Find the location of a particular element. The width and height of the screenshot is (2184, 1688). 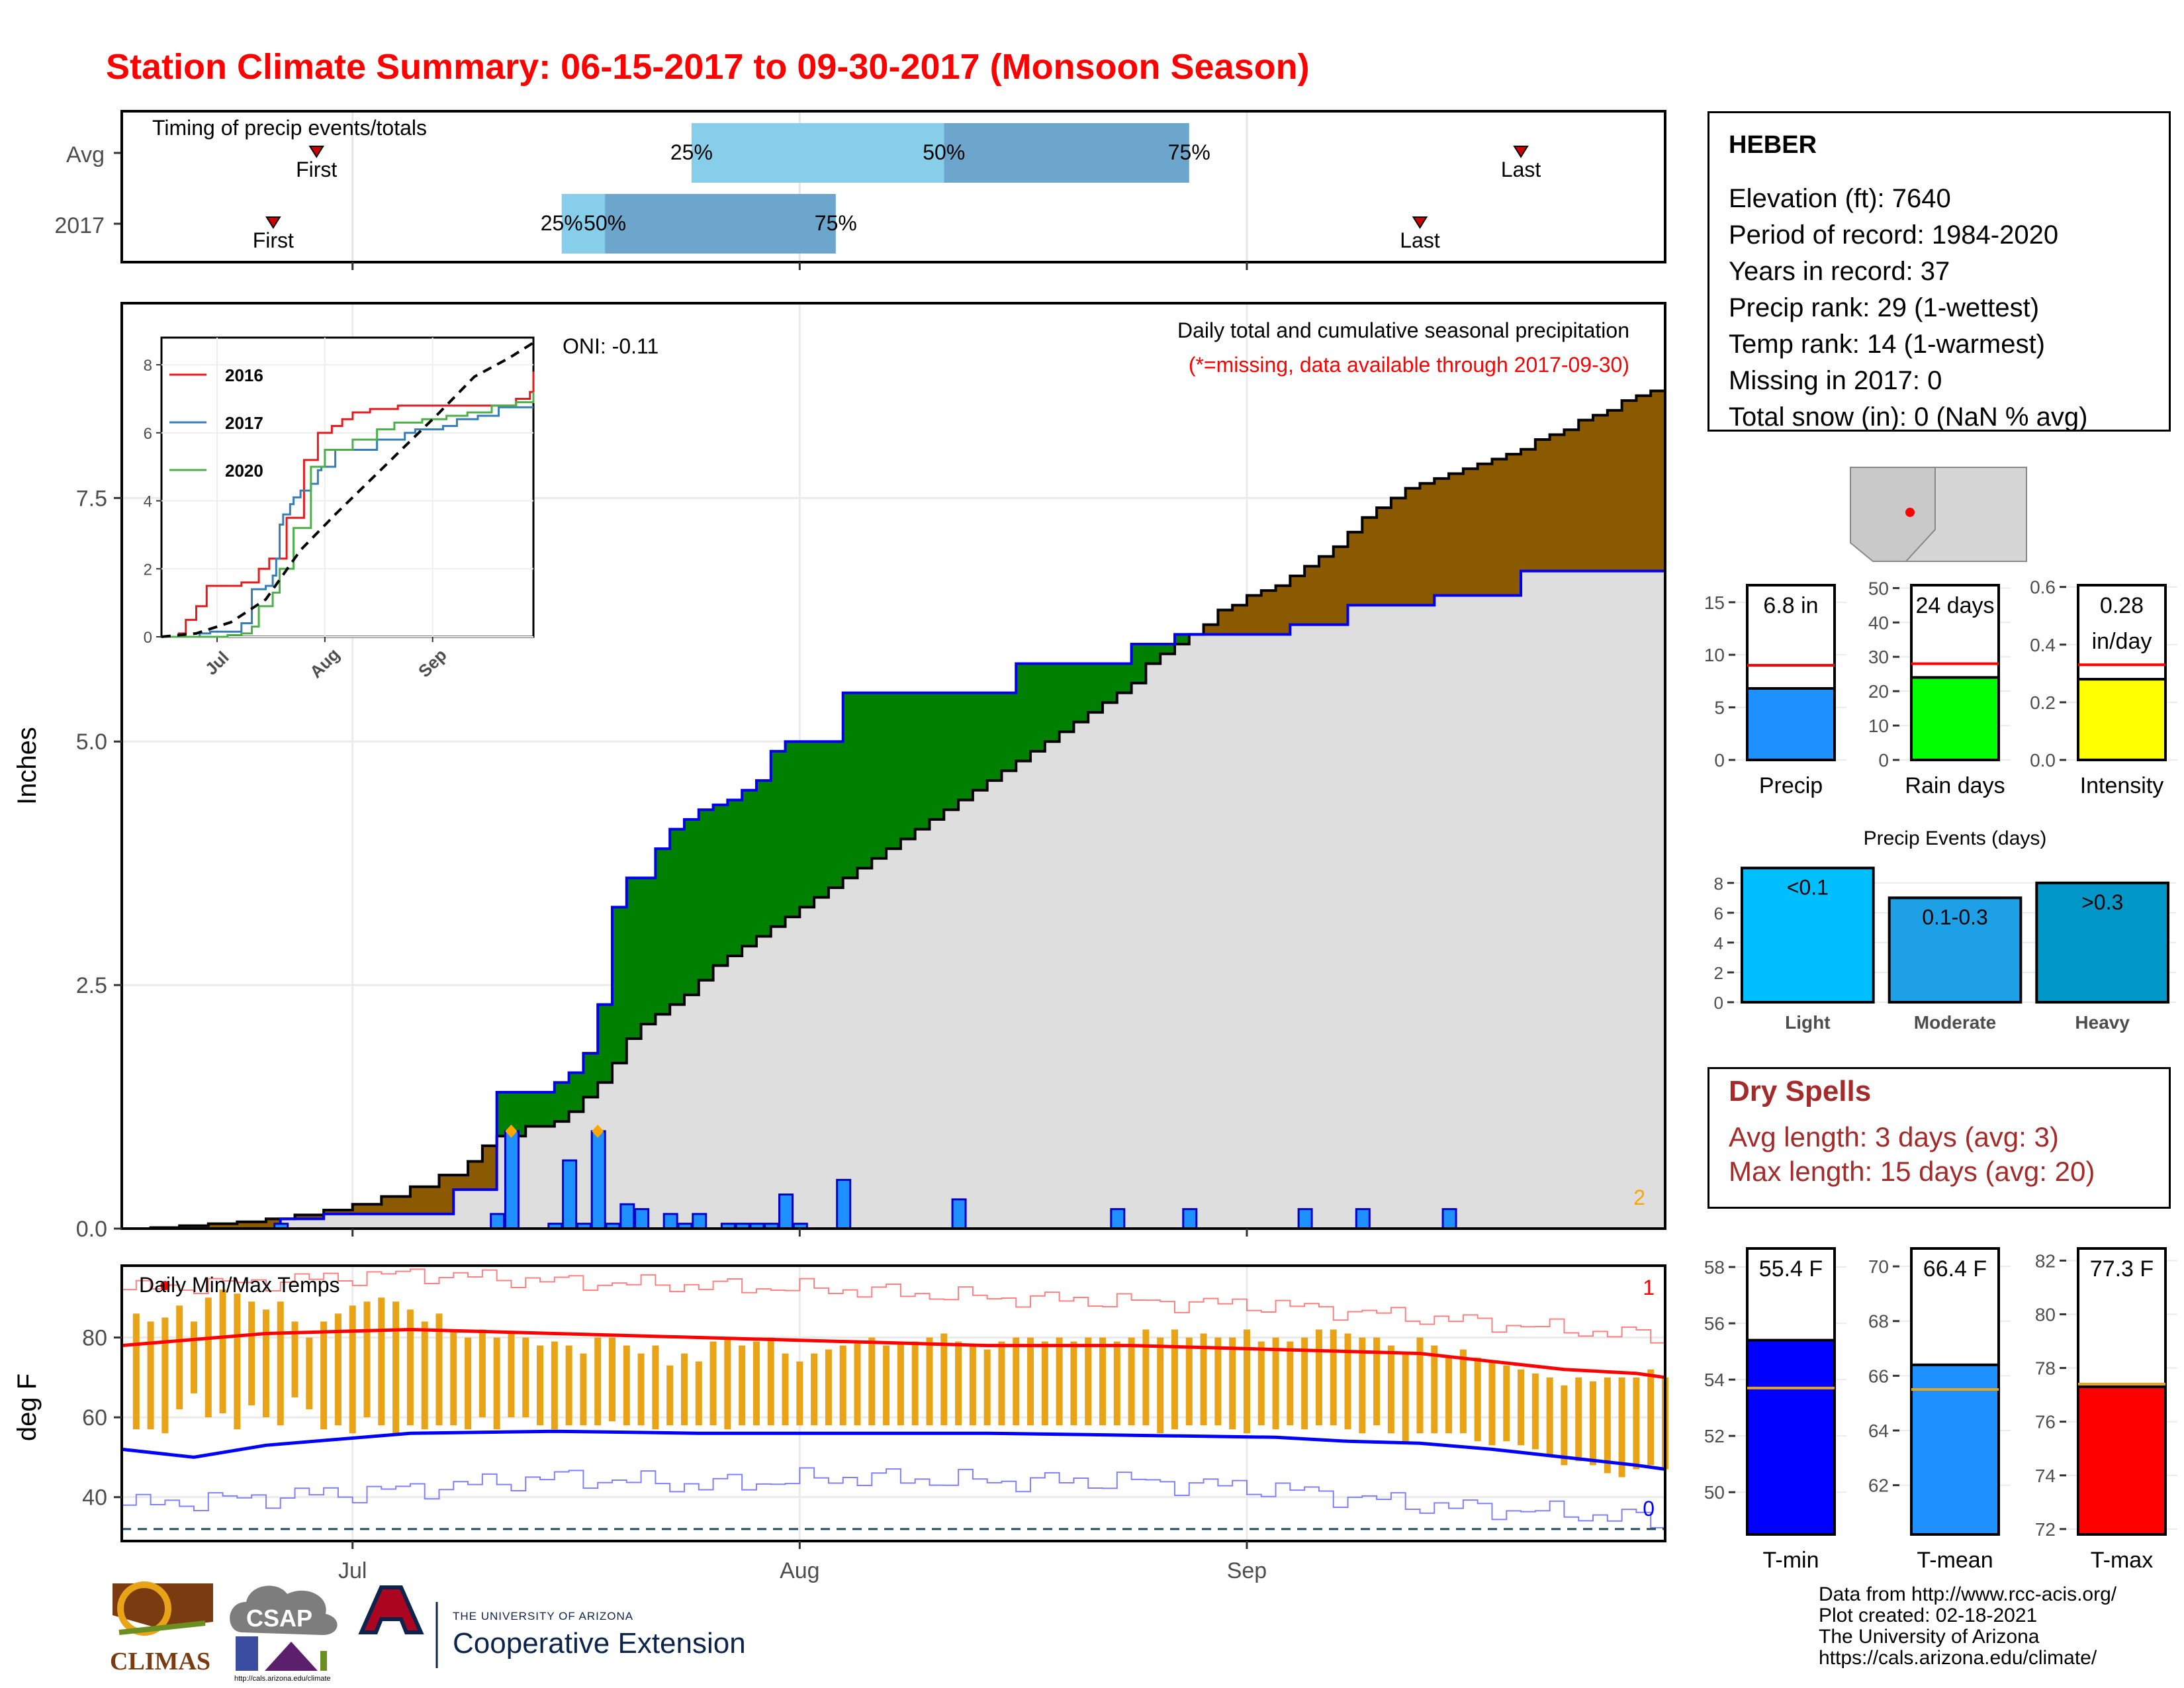

precip-y-tick-label: 5.0 is located at coordinates (92, 742).